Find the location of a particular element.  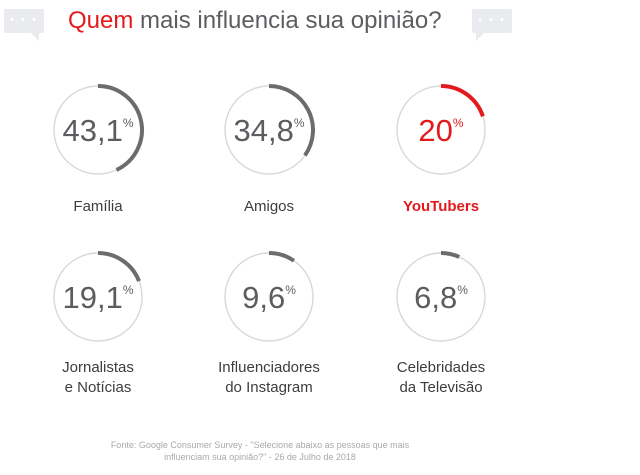

page-title: Quem mais influencia sua opinião? is located at coordinates (255, 21).